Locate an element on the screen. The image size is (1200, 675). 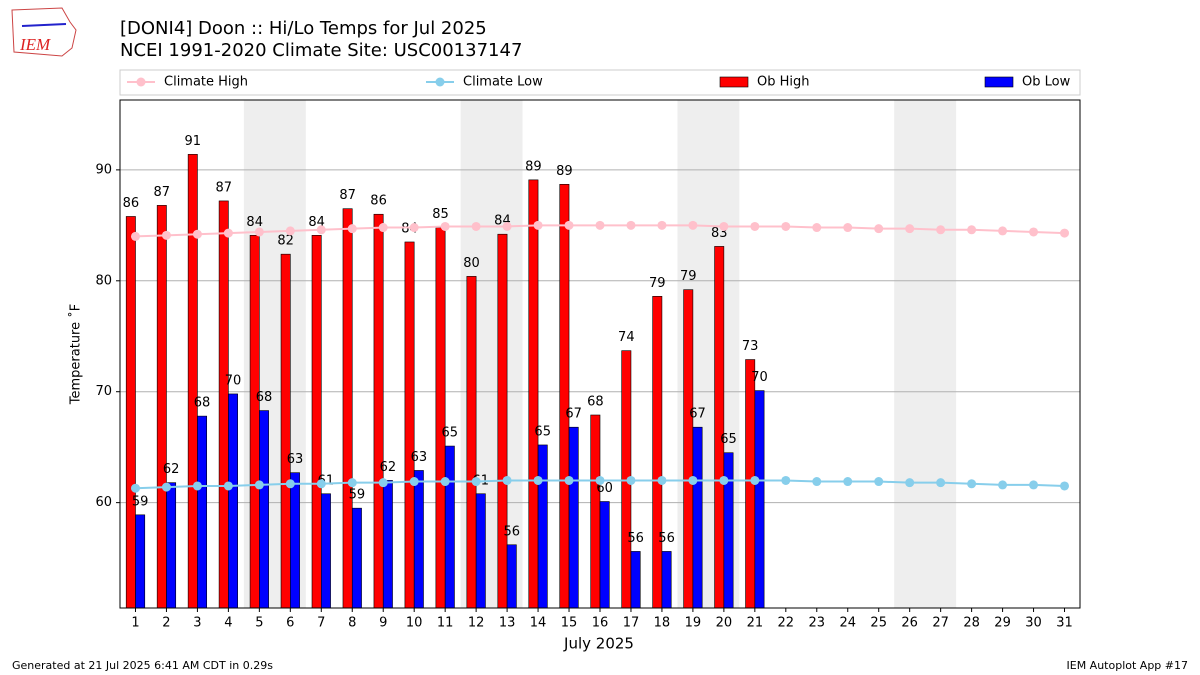
data-label: 59 is located at coordinates (357, 495).